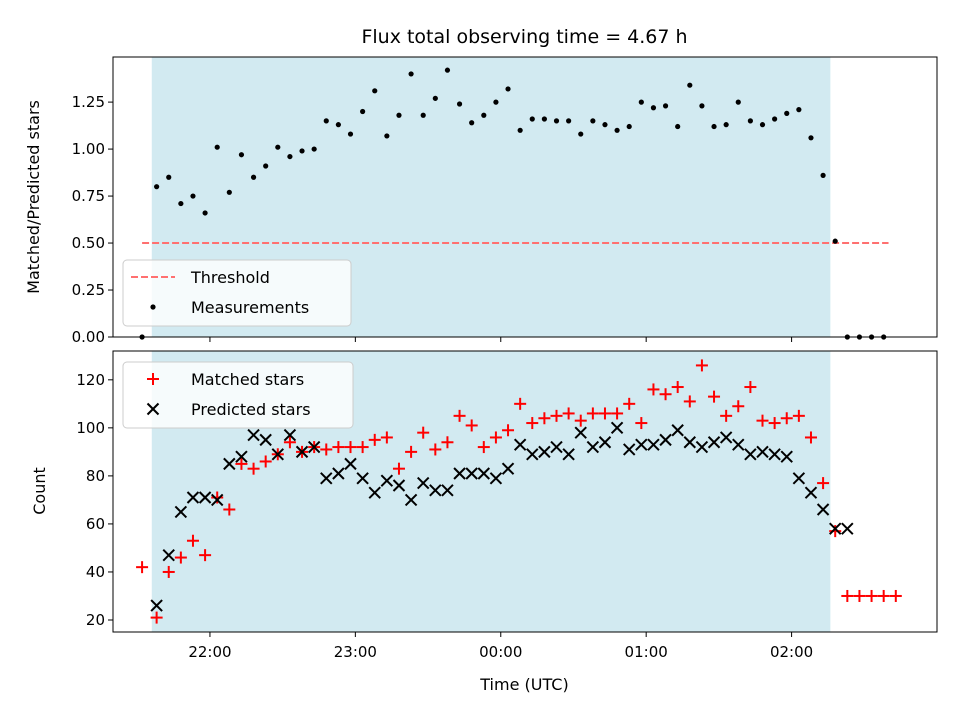 The image size is (960, 720). Describe the element at coordinates (250, 307) in the screenshot. I see `legend-measurements-label: Measurements` at that location.